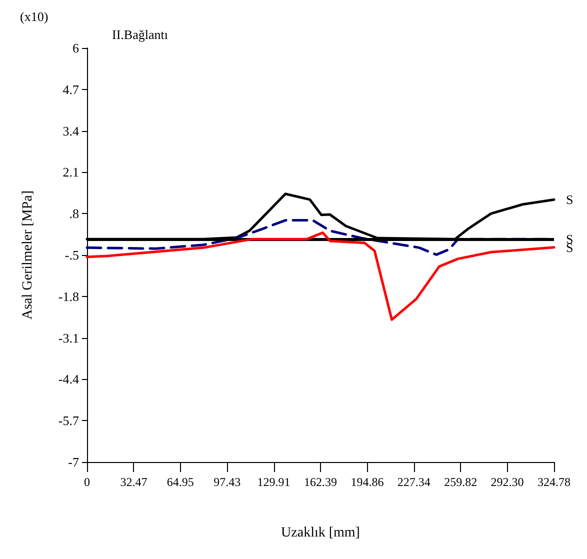  Describe the element at coordinates (180, 482) in the screenshot. I see `x-tick-label: 64.95` at that location.